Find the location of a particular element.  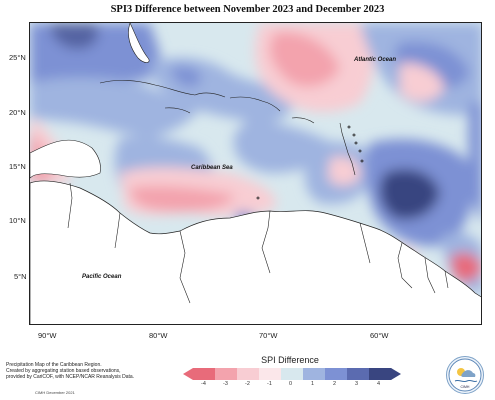

pacific-ocean-label: Pacific Ocean is located at coordinates (102, 277).